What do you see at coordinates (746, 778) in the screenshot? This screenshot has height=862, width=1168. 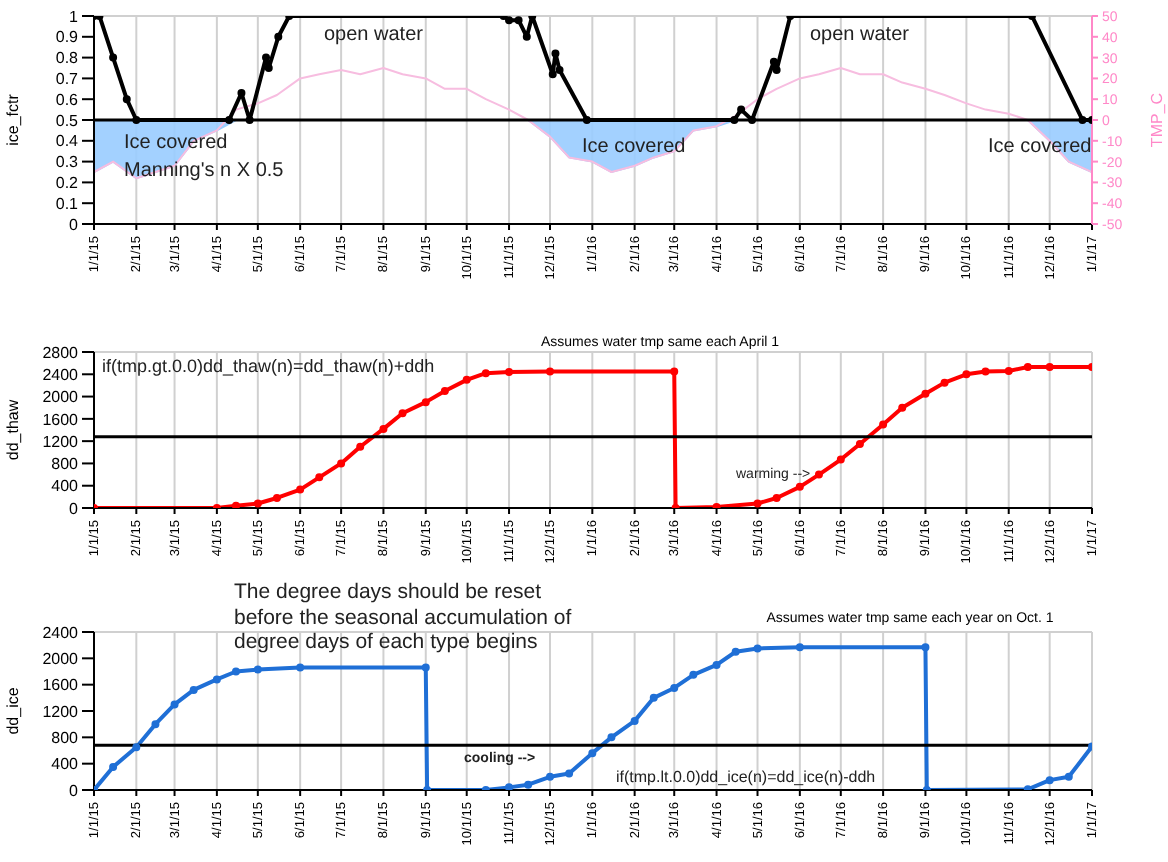 I see `annotation: if(tmp.lt.0.0)dd_ice(n)=dd_ice(n)-ddh` at bounding box center [746, 778].